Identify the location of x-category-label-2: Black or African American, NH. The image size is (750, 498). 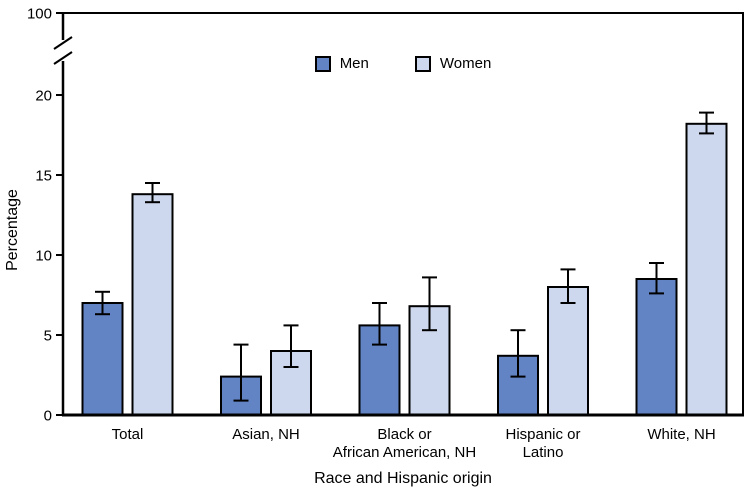
(405, 444).